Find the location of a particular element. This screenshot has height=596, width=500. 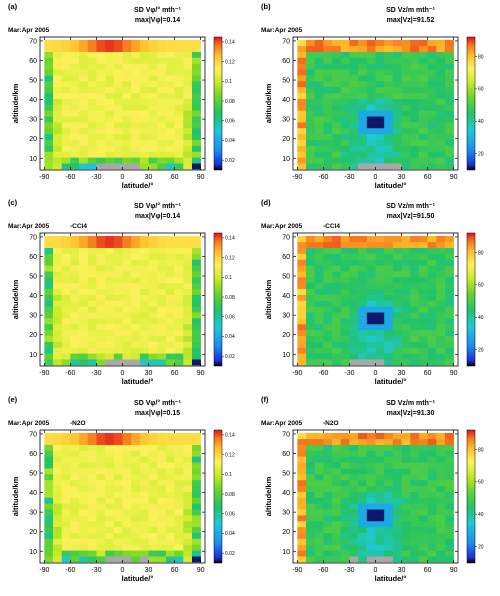

x-tick-label: -90 is located at coordinates (44, 570).